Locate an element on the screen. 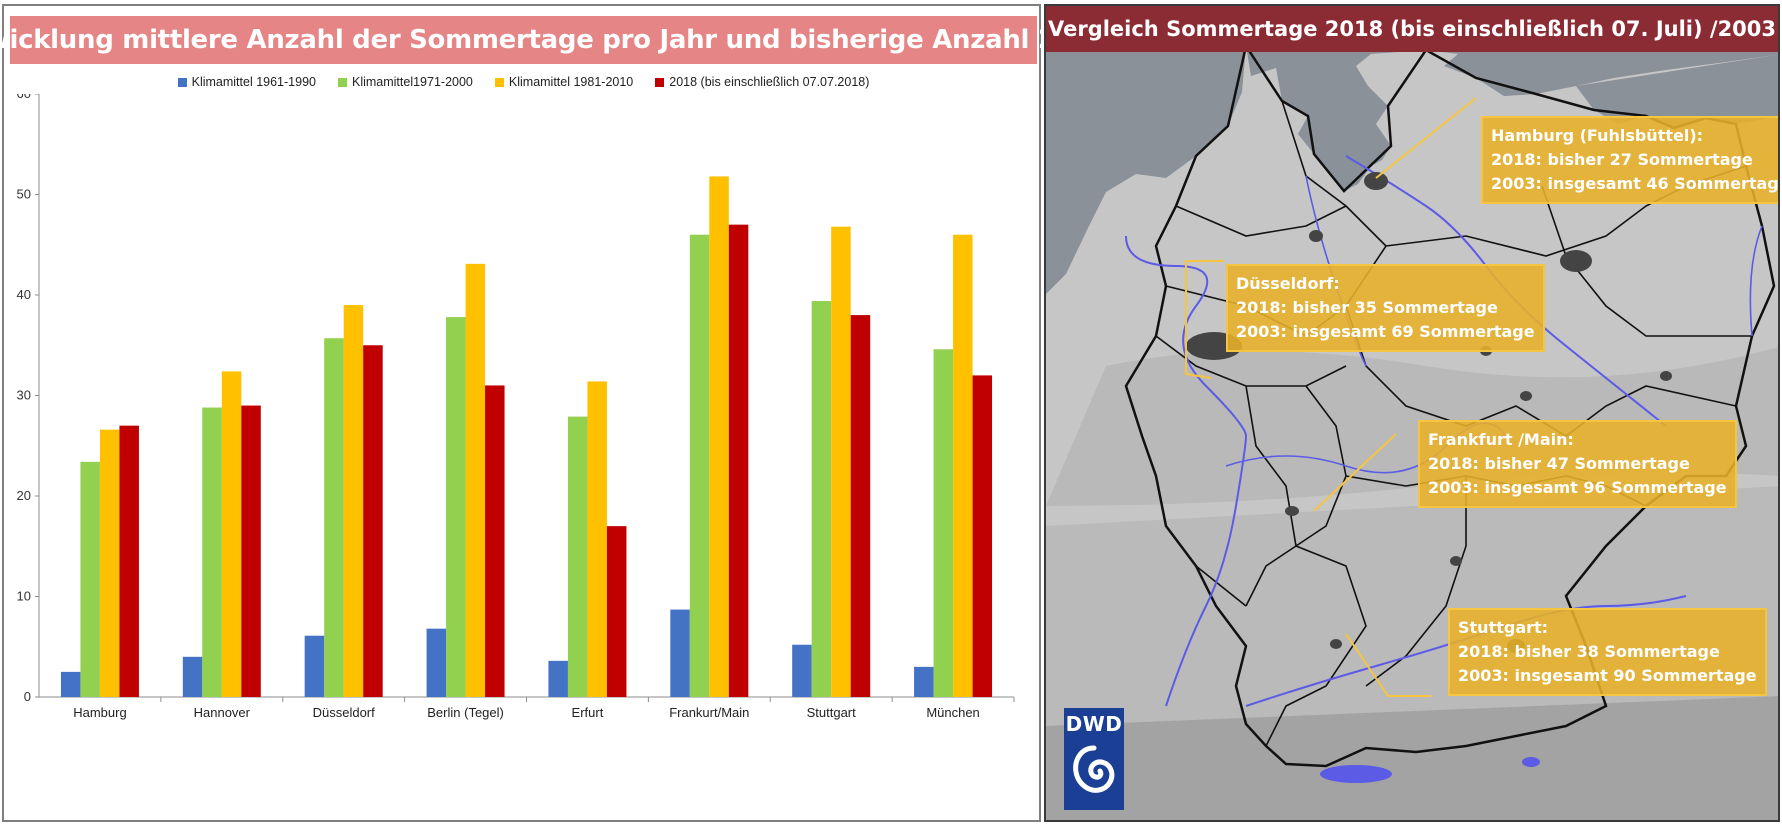  x-category-label: Frankurt/Main is located at coordinates (709, 712).